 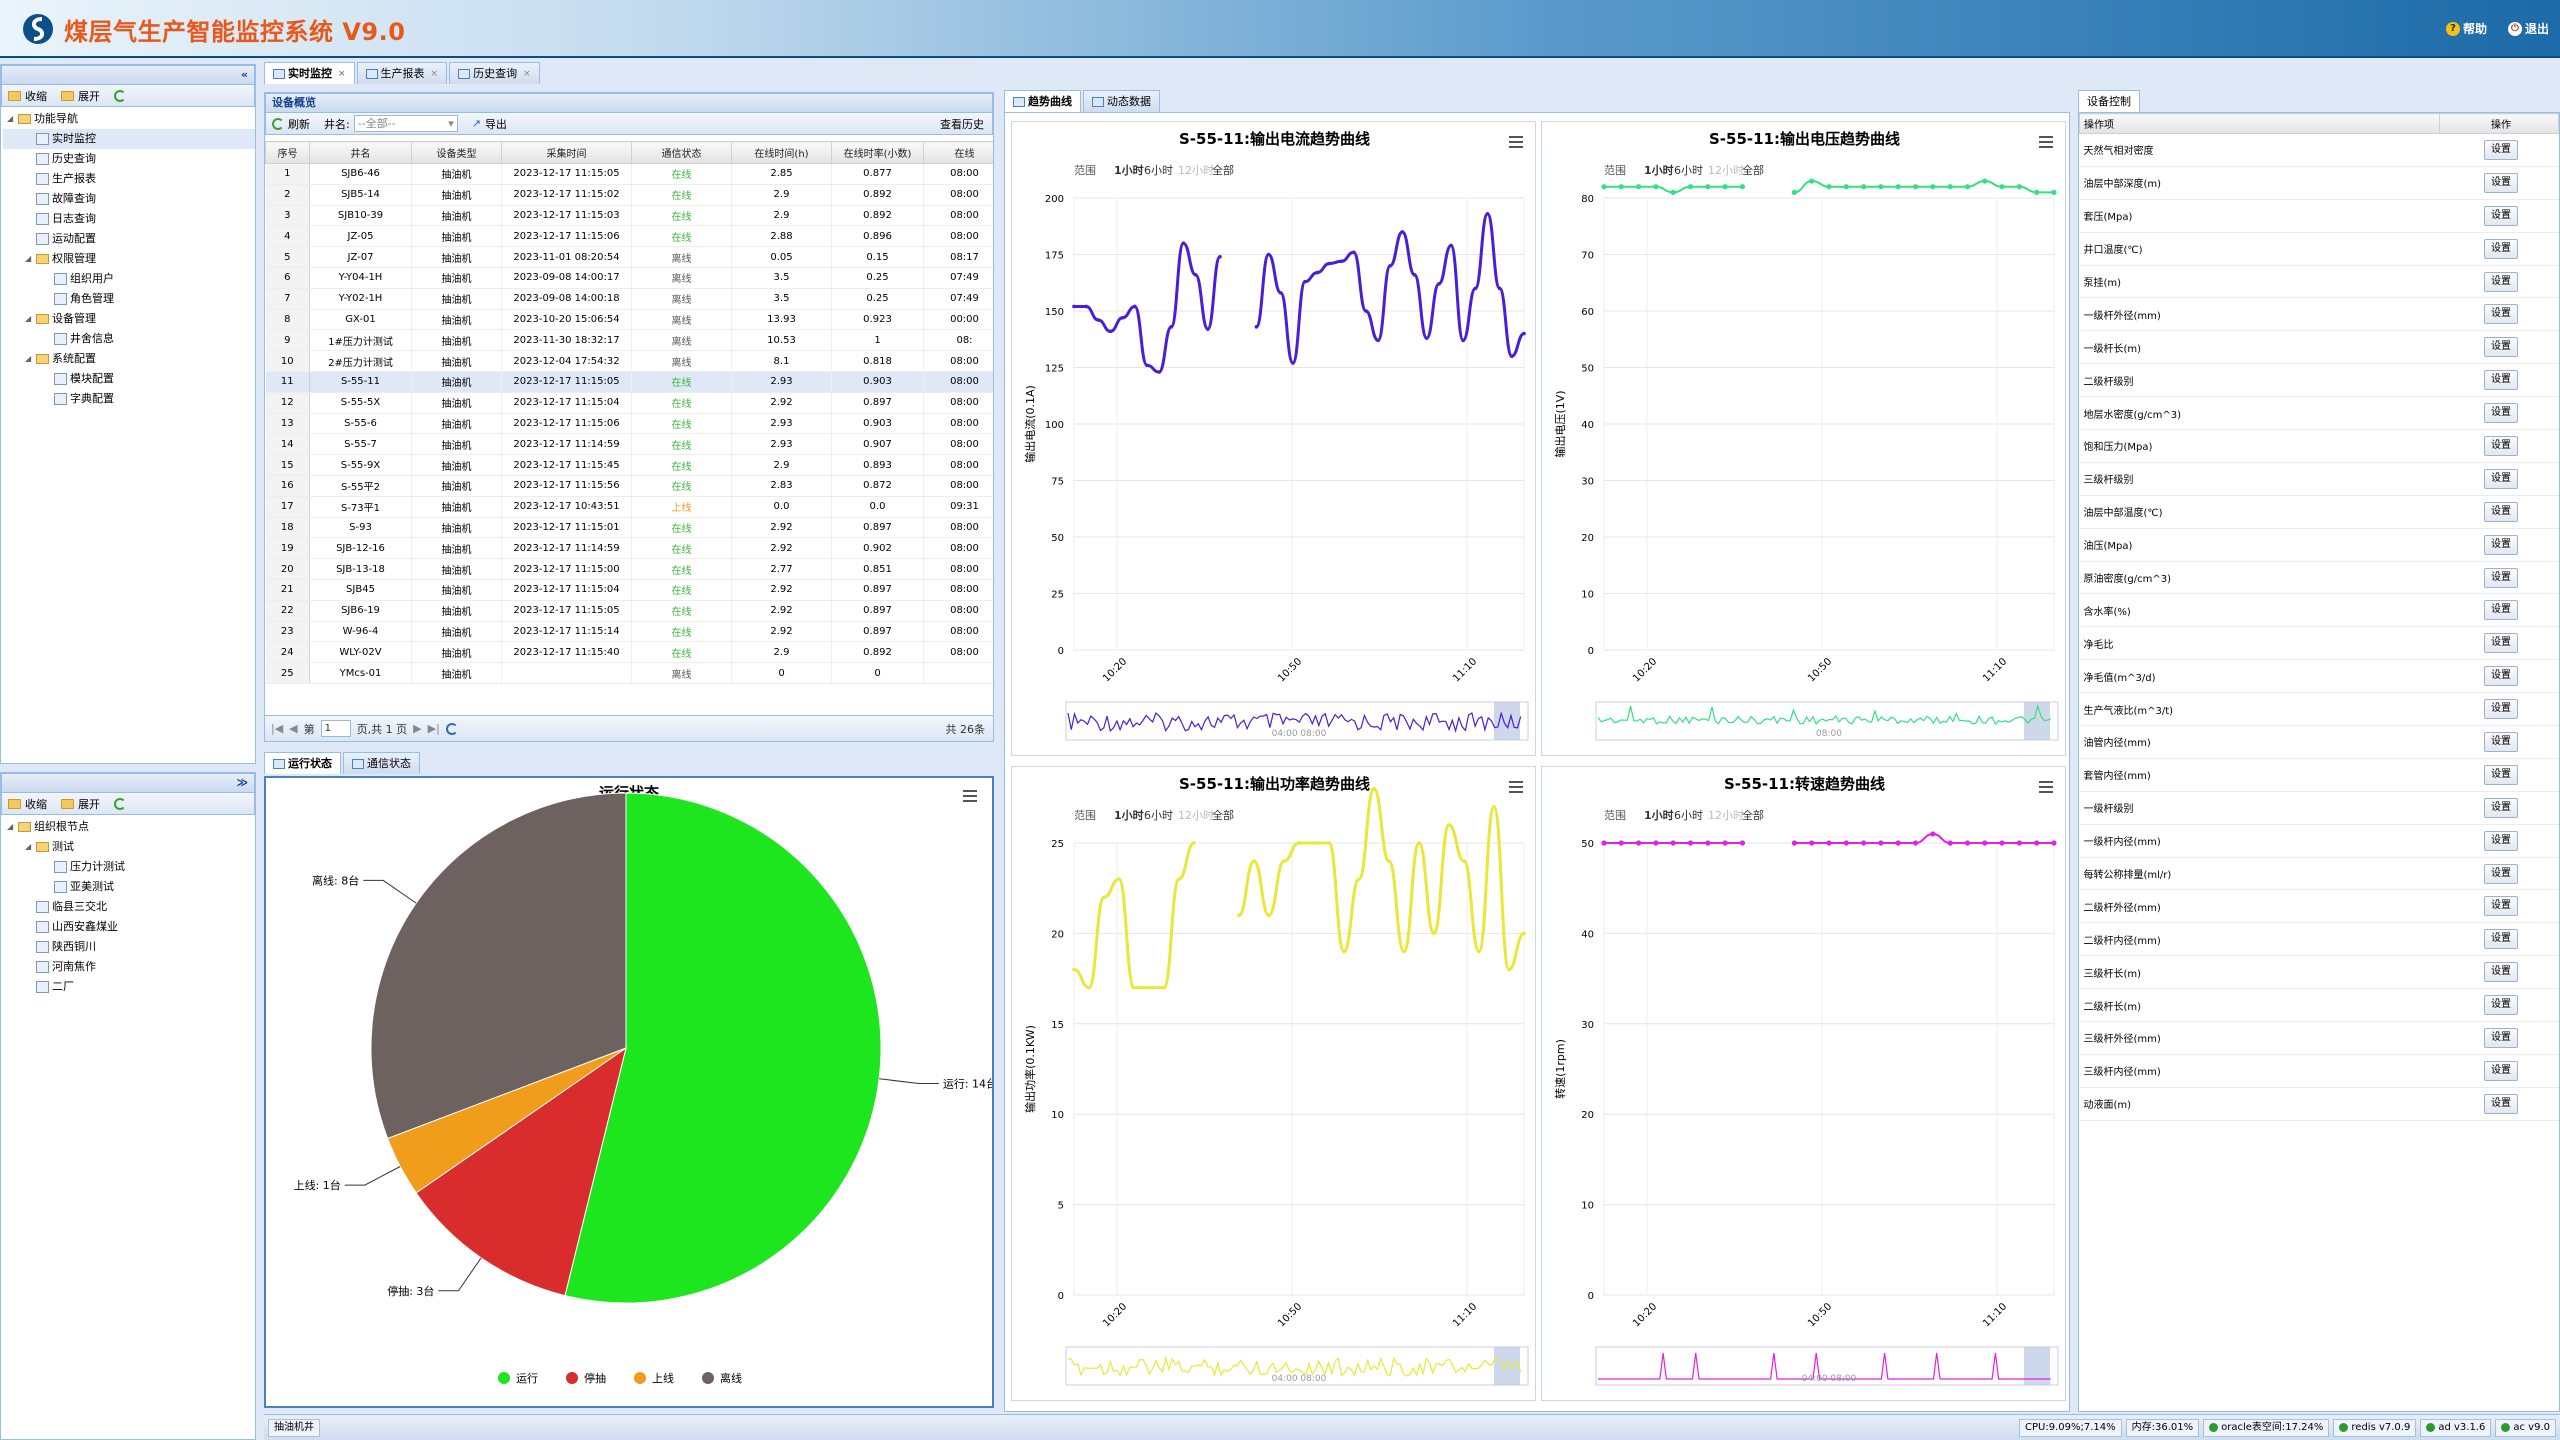 What do you see at coordinates (498, 966) in the screenshot?
I see `pie-slice-离线` at bounding box center [498, 966].